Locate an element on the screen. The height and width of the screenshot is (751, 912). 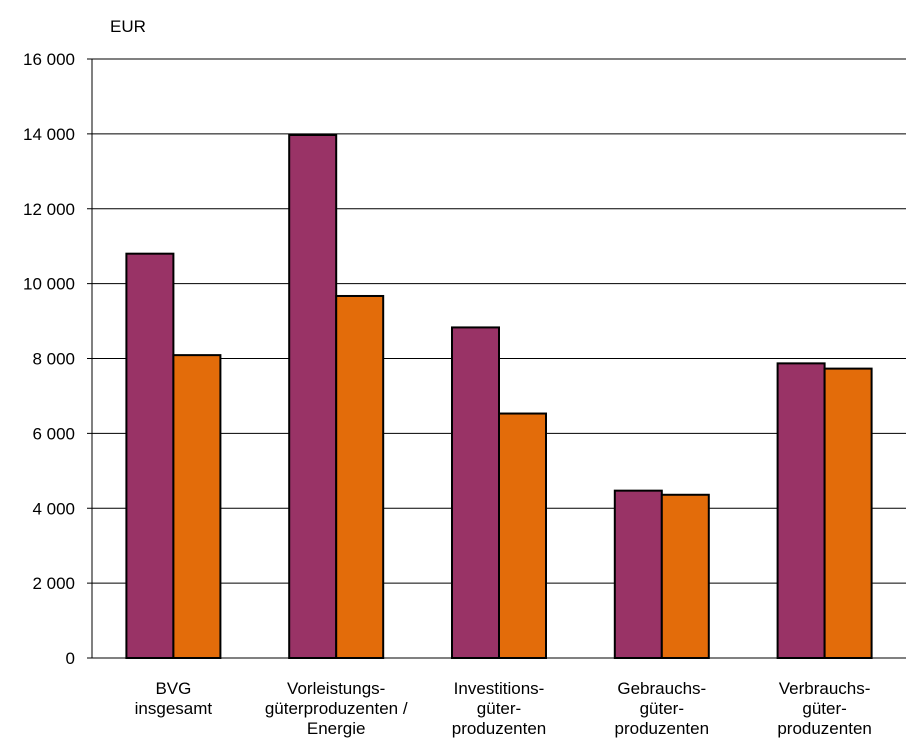
y-tick-label: 0 is located at coordinates (70, 658).